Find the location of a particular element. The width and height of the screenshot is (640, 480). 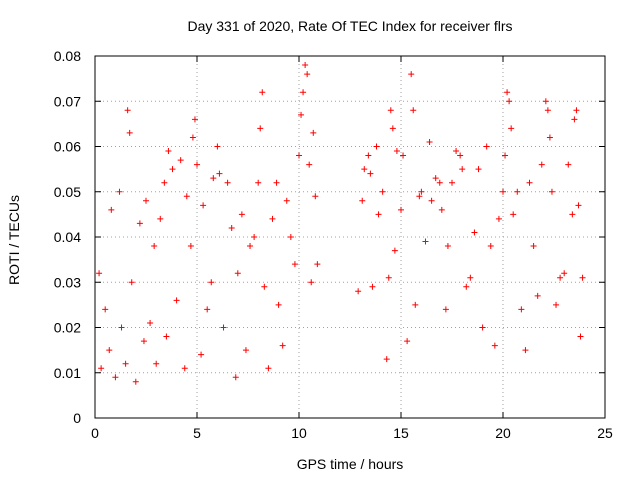

x-tick-label: 15 is located at coordinates (401, 433).